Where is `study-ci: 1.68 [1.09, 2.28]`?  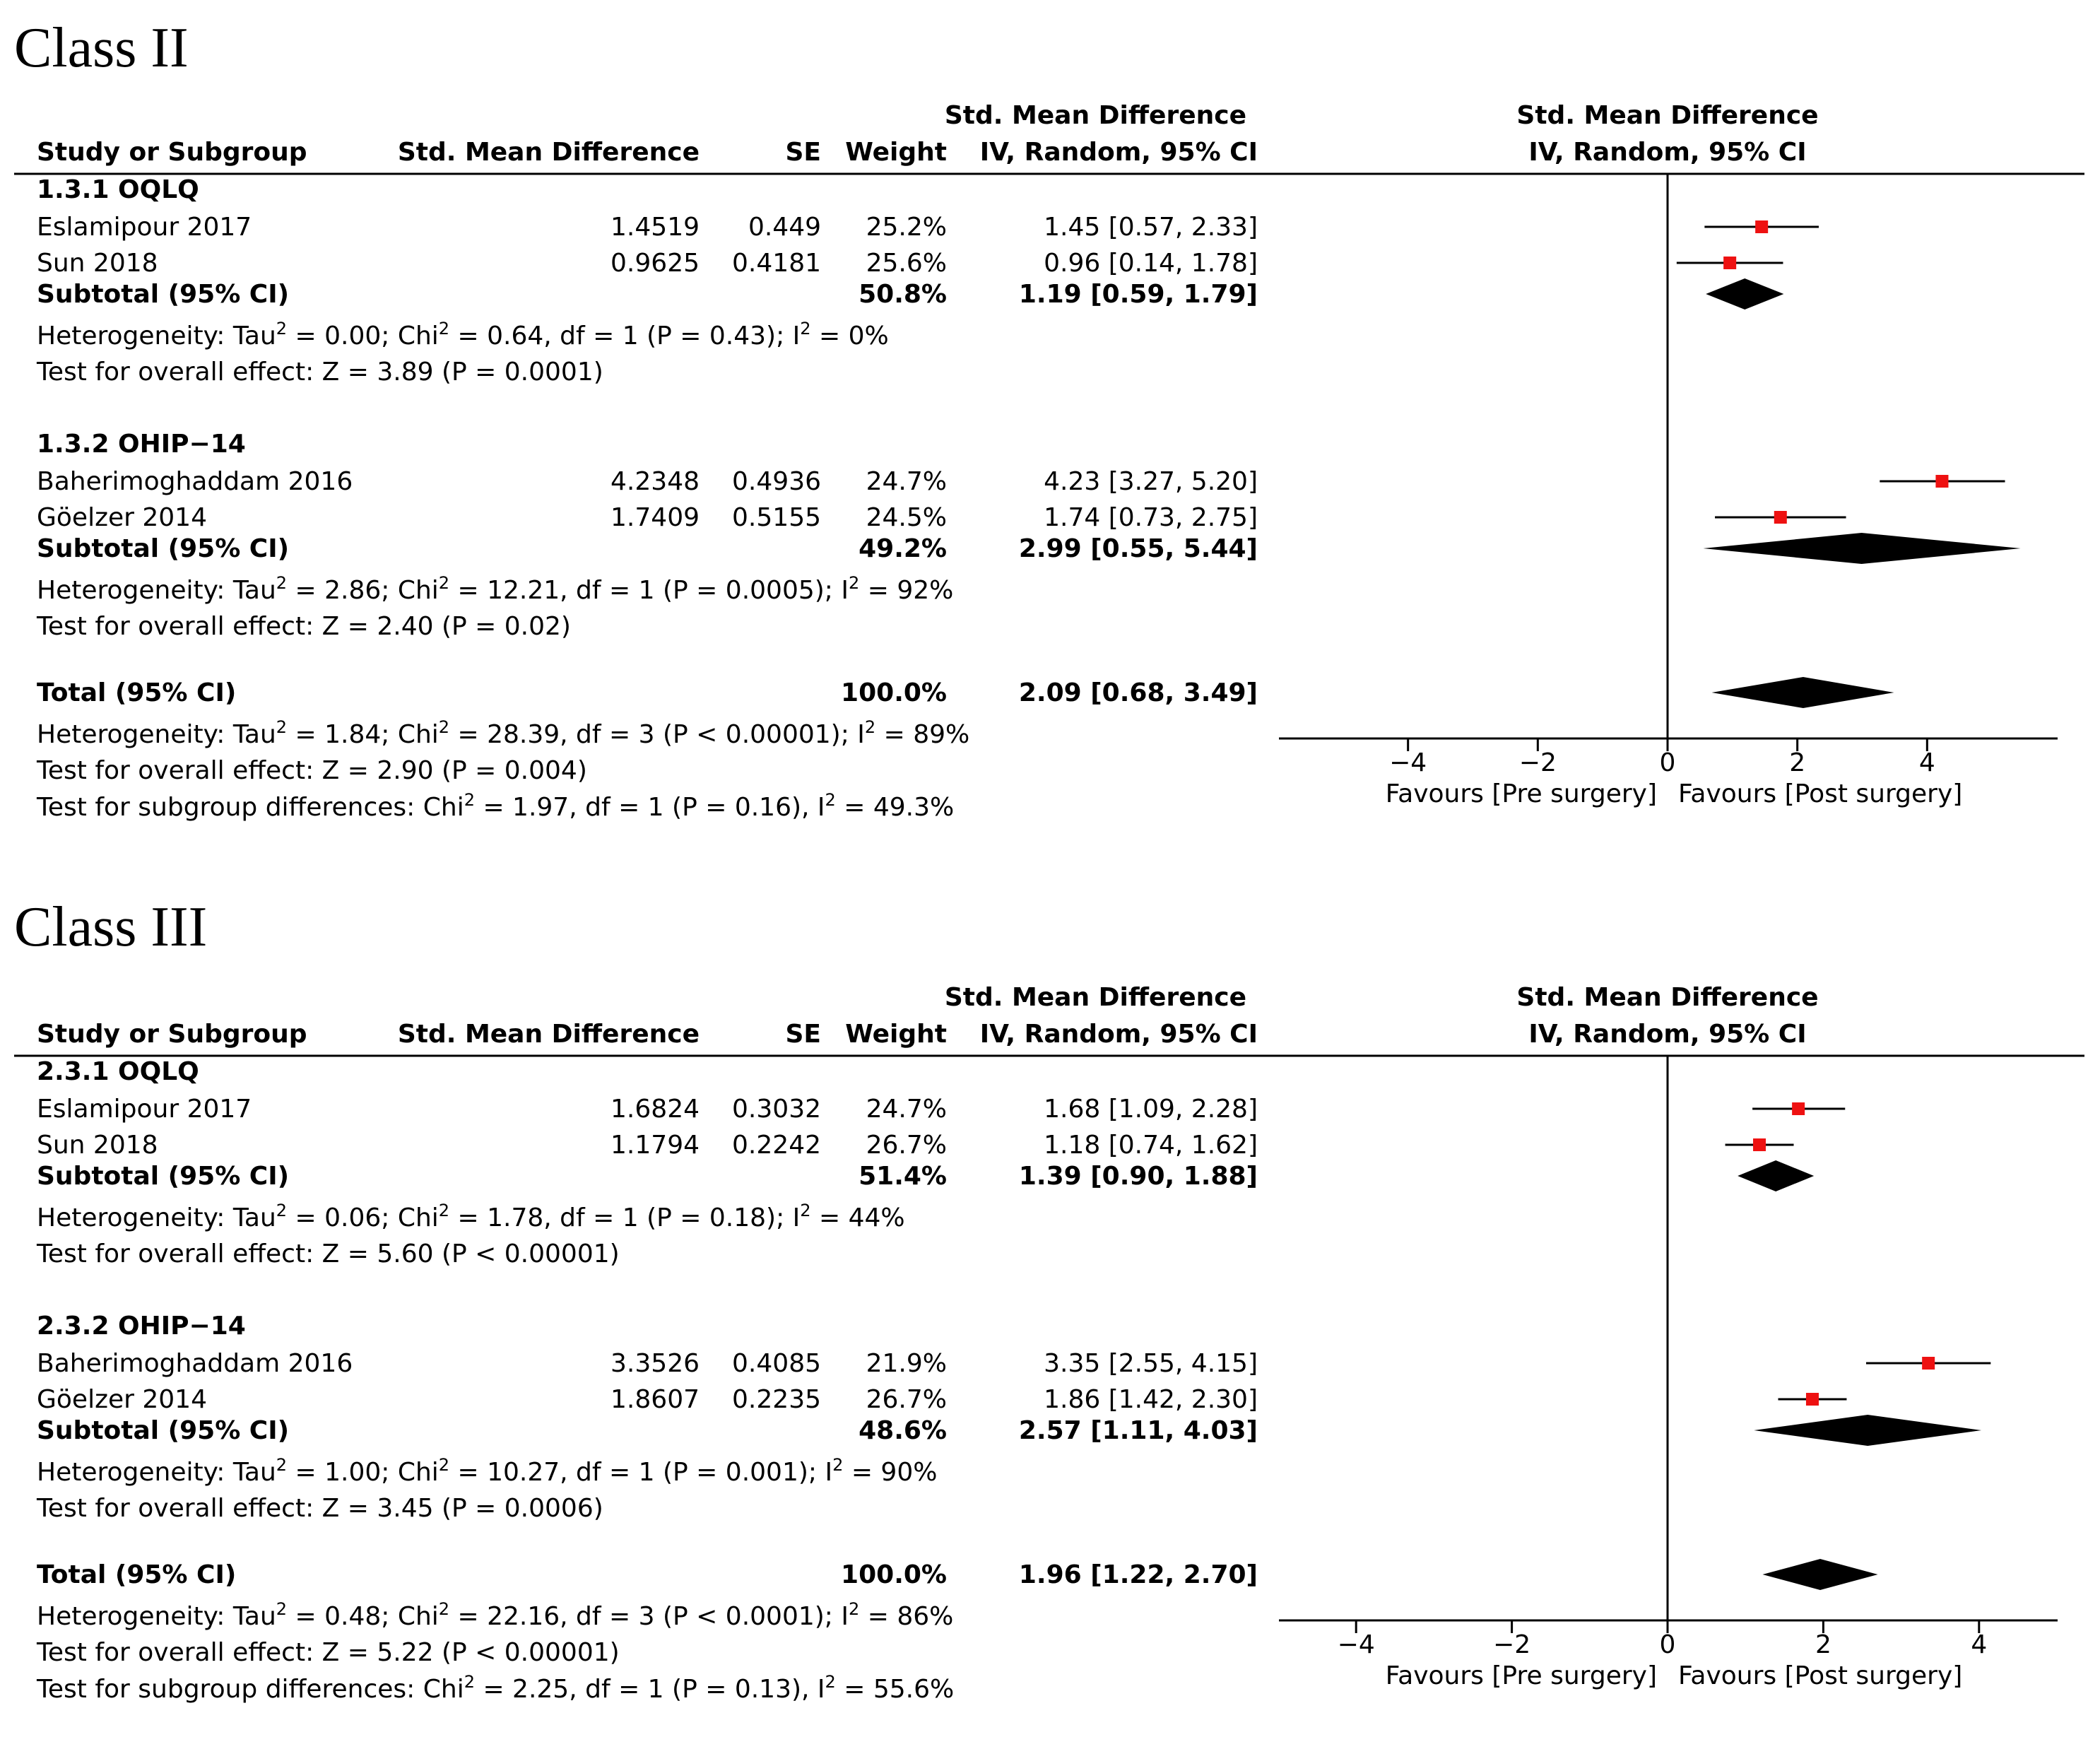
study-ci: 1.68 [1.09, 2.28] is located at coordinates (1151, 1109).